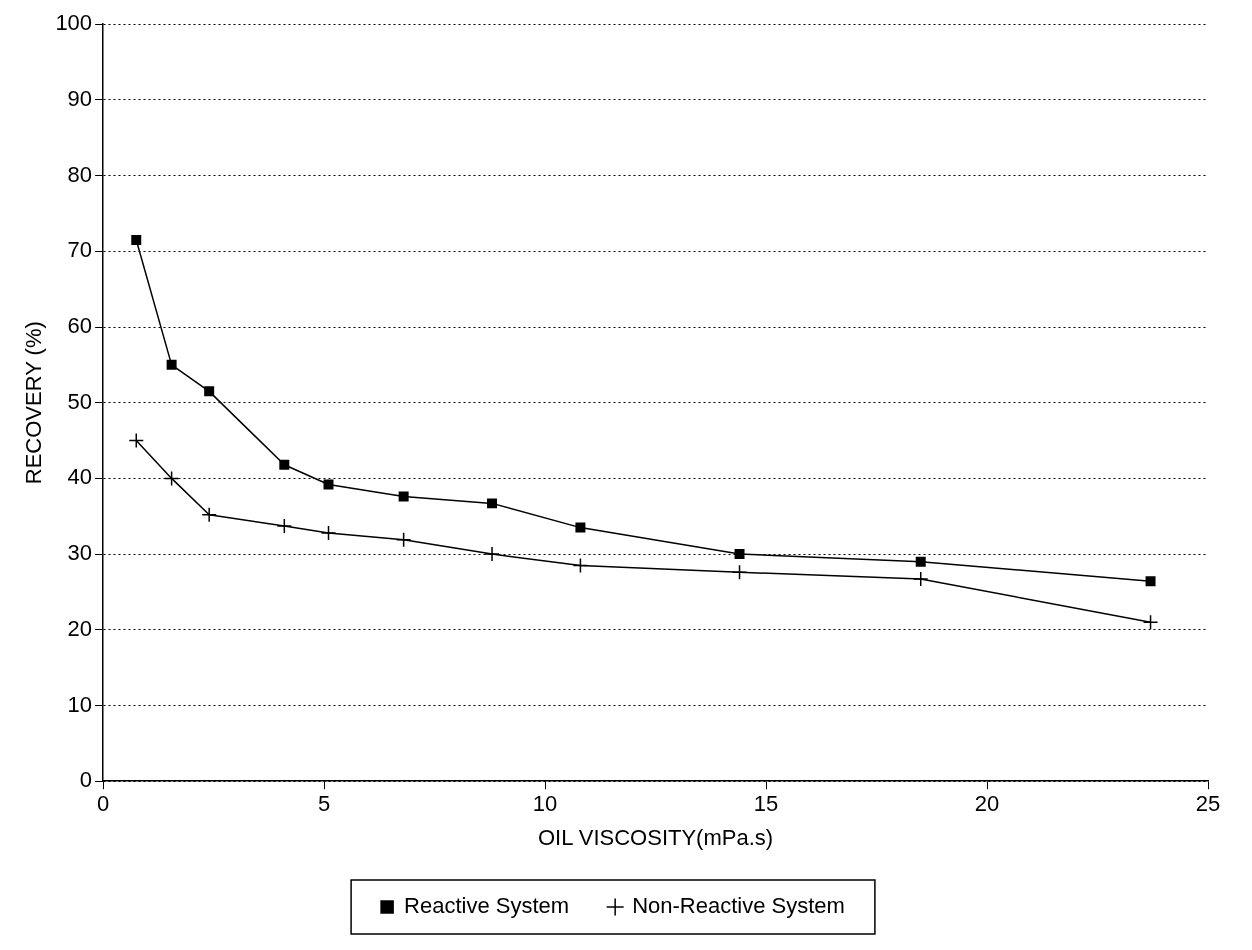 This screenshot has height=950, width=1252. Describe the element at coordinates (80, 704) in the screenshot. I see `y-tick-label: 10` at that location.